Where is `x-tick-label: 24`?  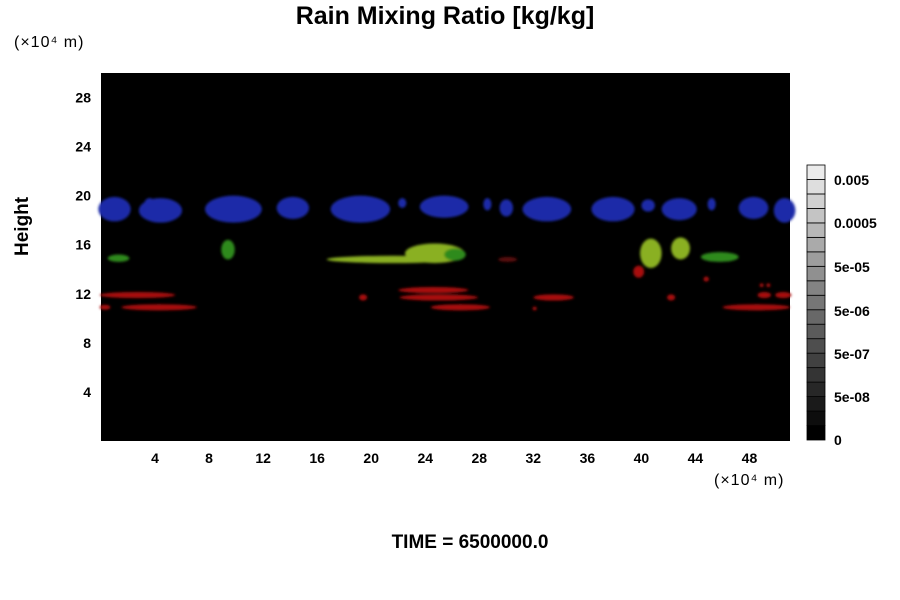 x-tick-label: 24 is located at coordinates (425, 458).